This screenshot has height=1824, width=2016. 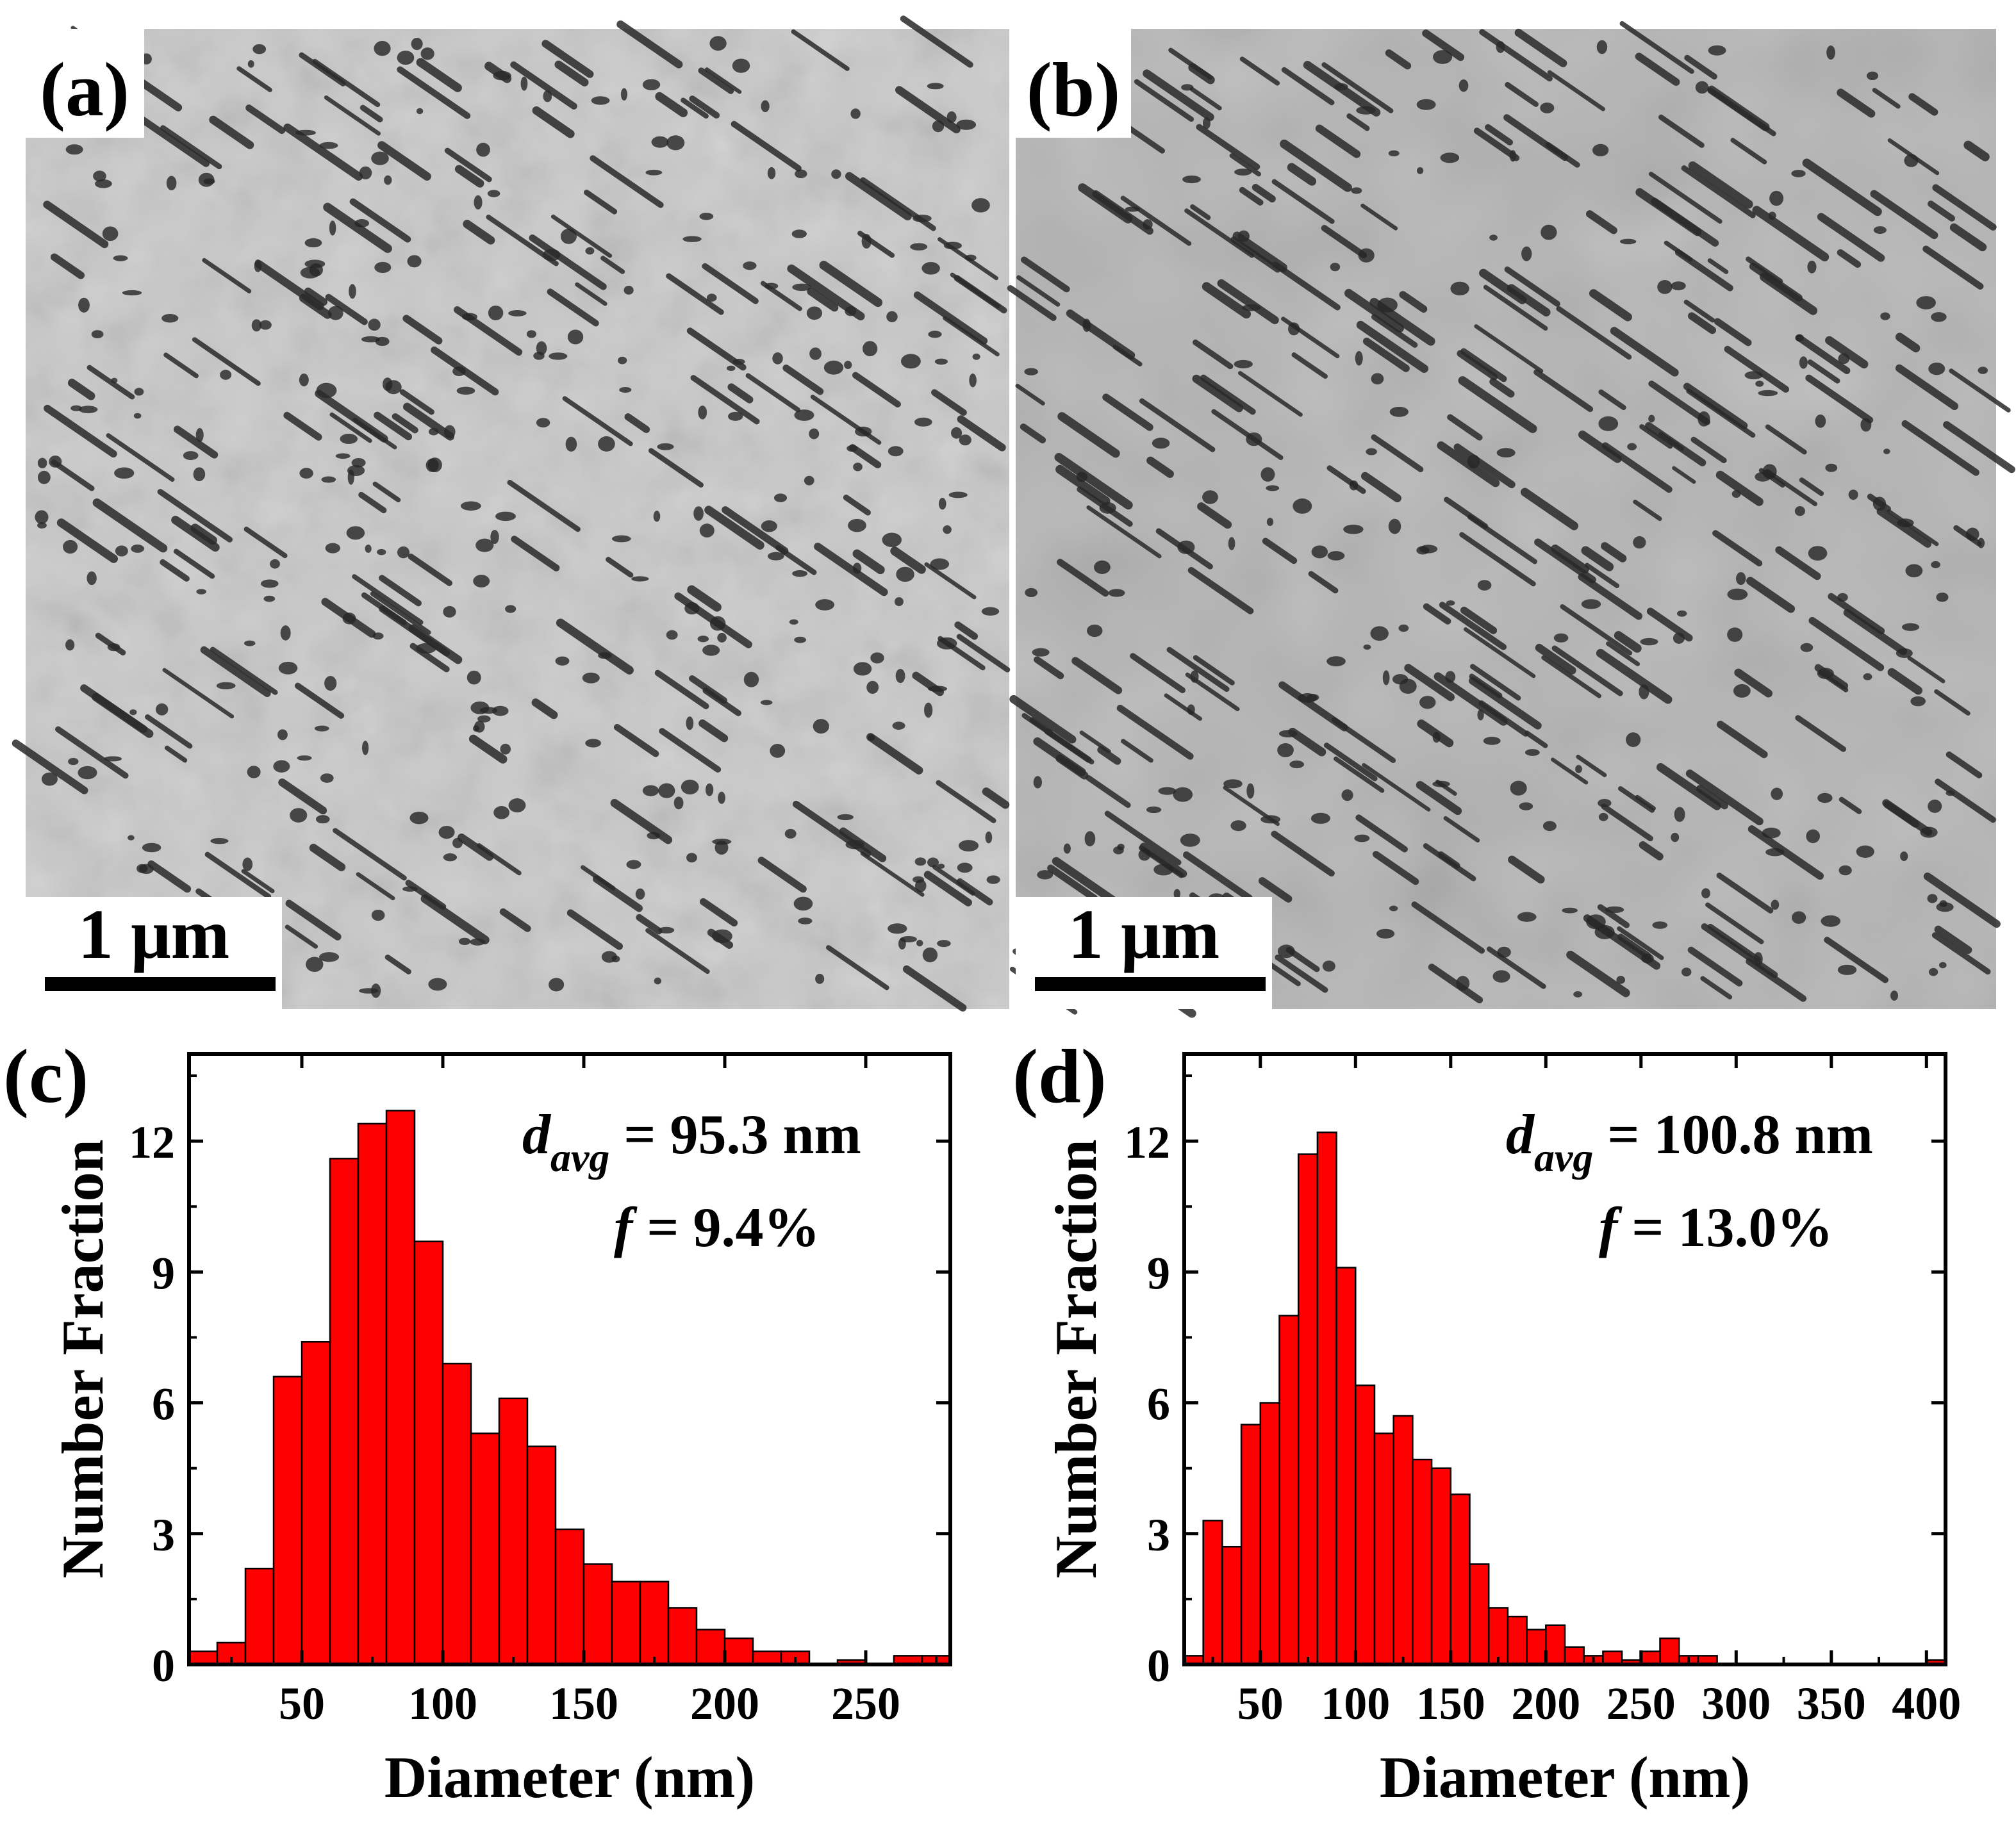 I want to click on chart-c-x-tick-label: 100, so click(x=442, y=1703).